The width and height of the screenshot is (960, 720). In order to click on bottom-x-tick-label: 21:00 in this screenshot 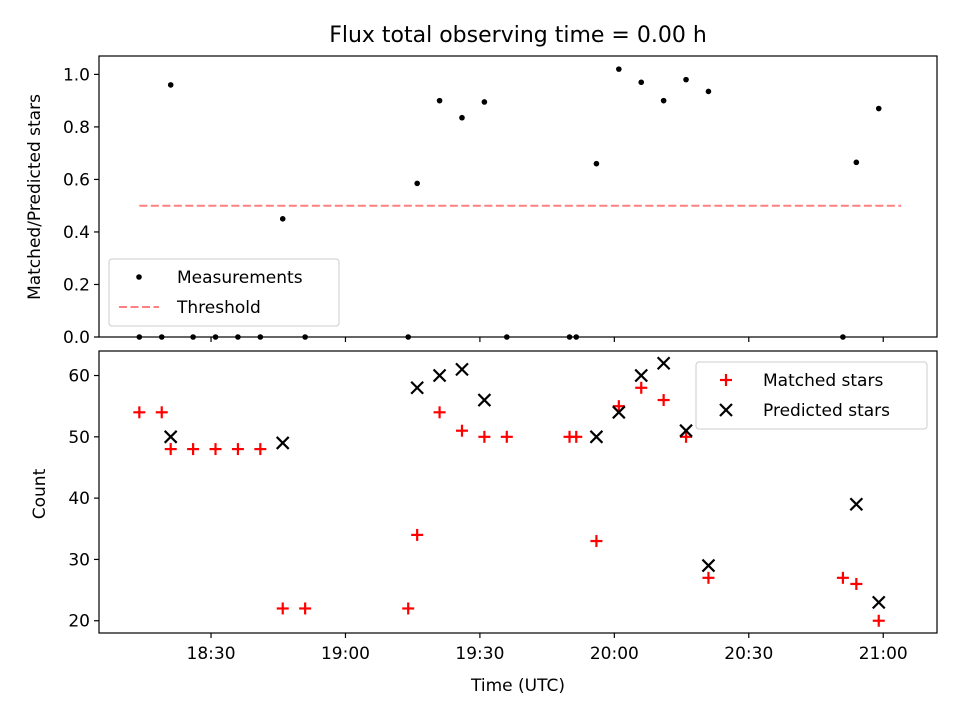, I will do `click(883, 654)`.